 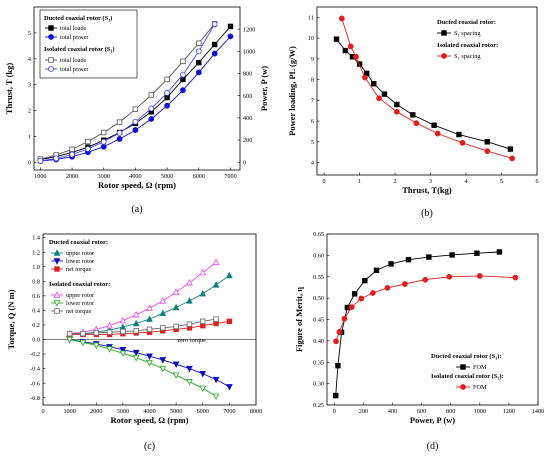 I want to click on y-axis-label: Figure of Merit, η, so click(x=299, y=319).